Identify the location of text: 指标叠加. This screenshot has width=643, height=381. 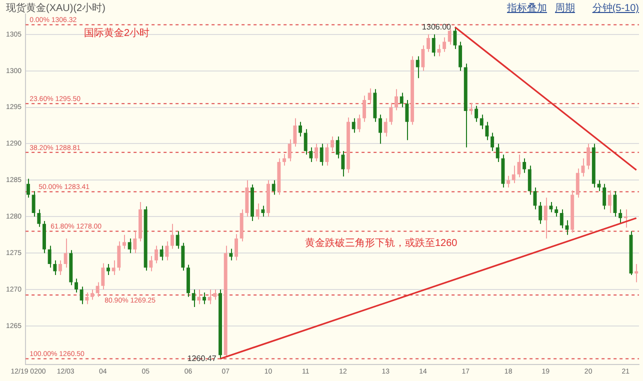
(527, 8).